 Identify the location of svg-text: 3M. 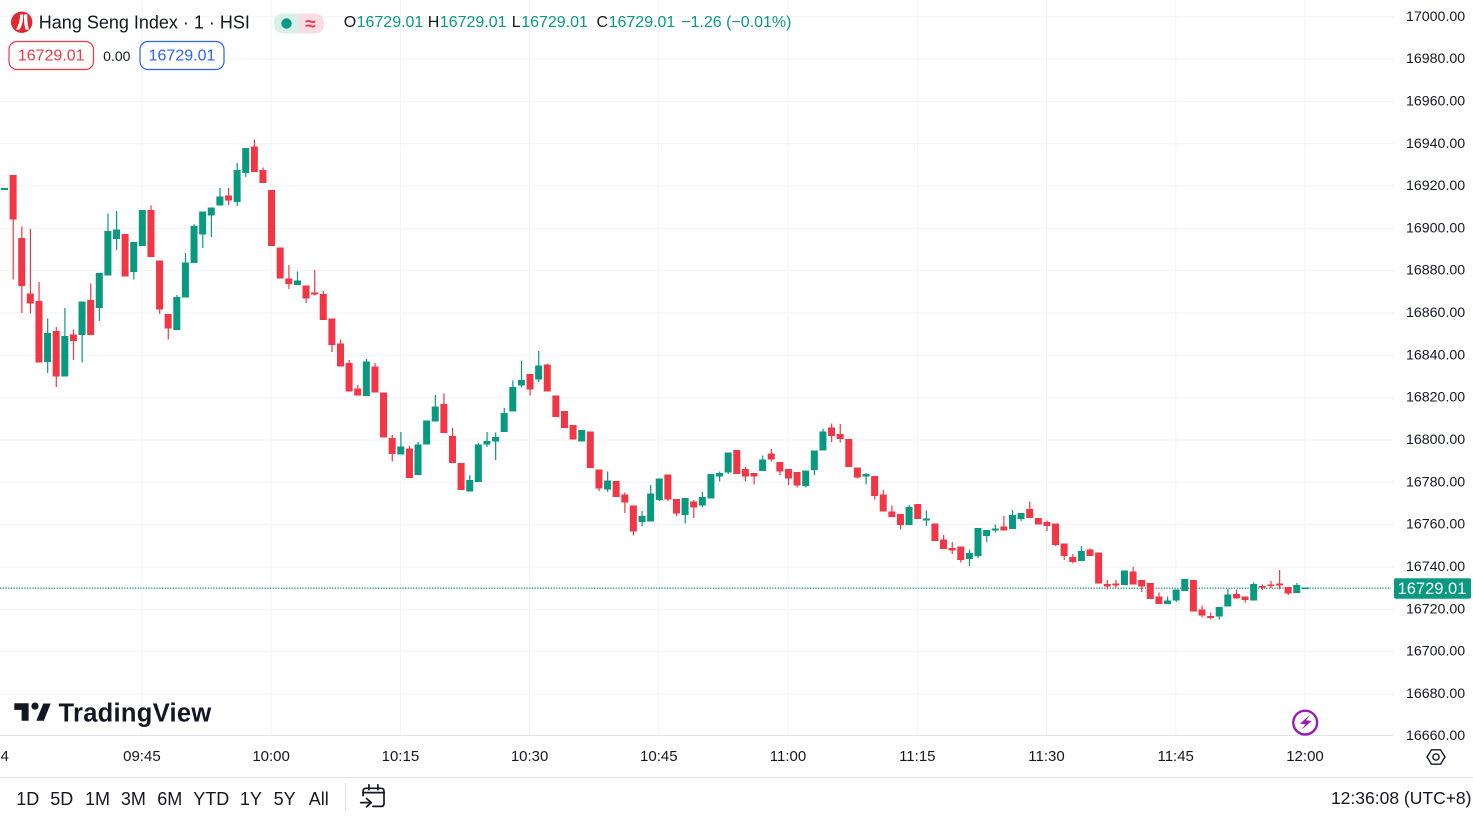
(133, 799).